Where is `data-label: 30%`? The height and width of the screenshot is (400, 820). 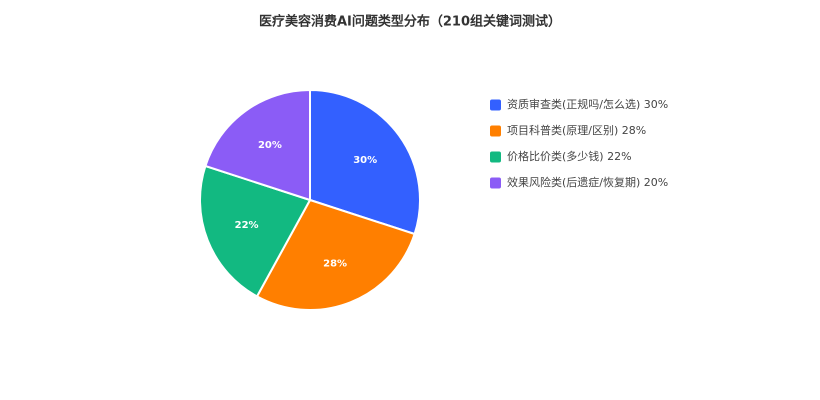
data-label: 30% is located at coordinates (365, 160).